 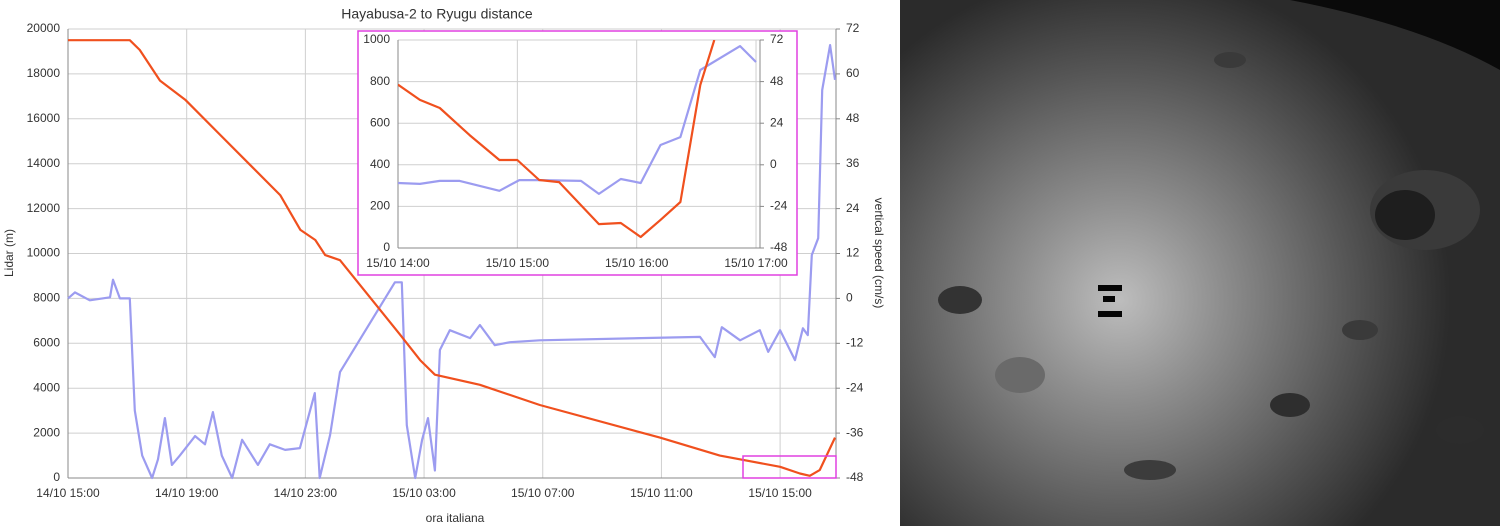 What do you see at coordinates (380, 164) in the screenshot?
I see `y-tick-label: 400` at bounding box center [380, 164].